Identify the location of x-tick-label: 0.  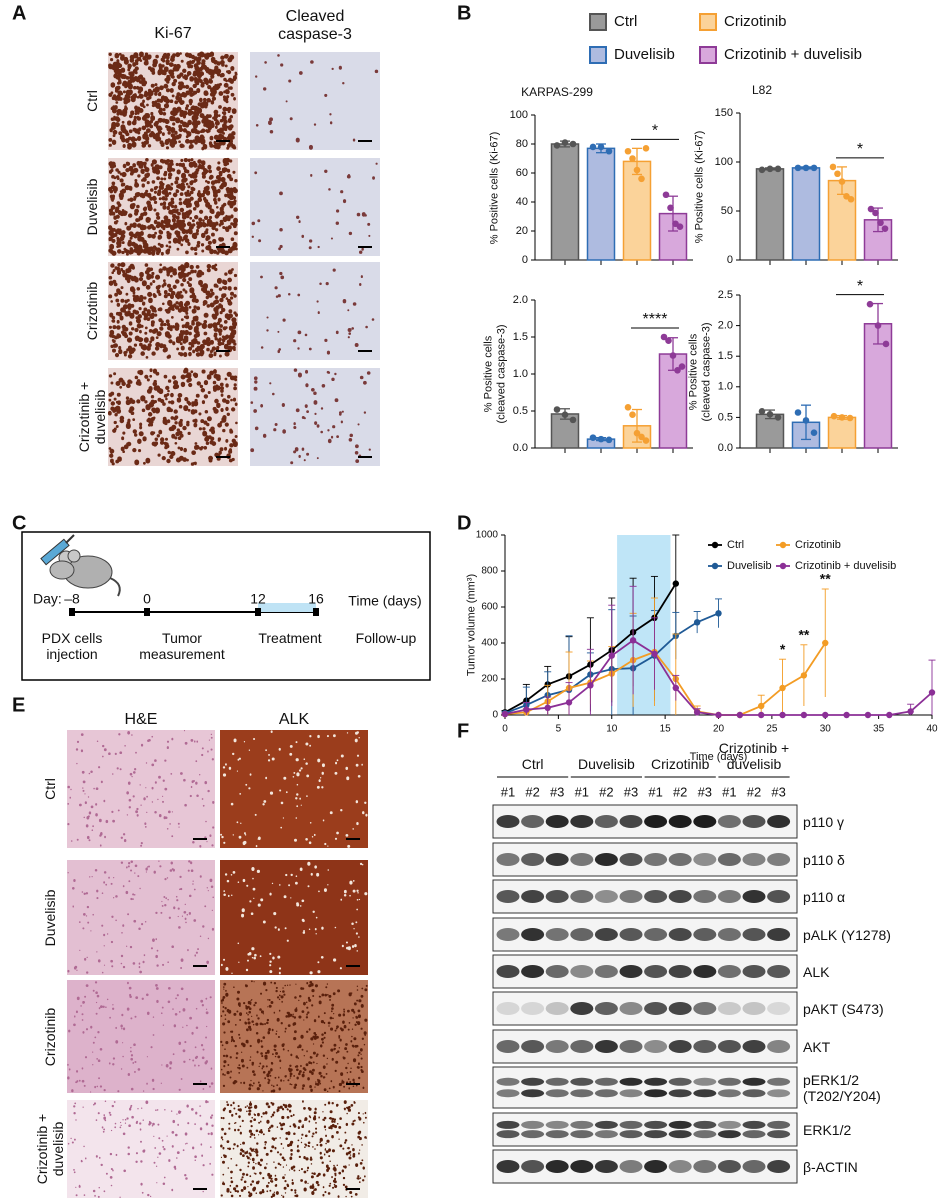
(505, 729).